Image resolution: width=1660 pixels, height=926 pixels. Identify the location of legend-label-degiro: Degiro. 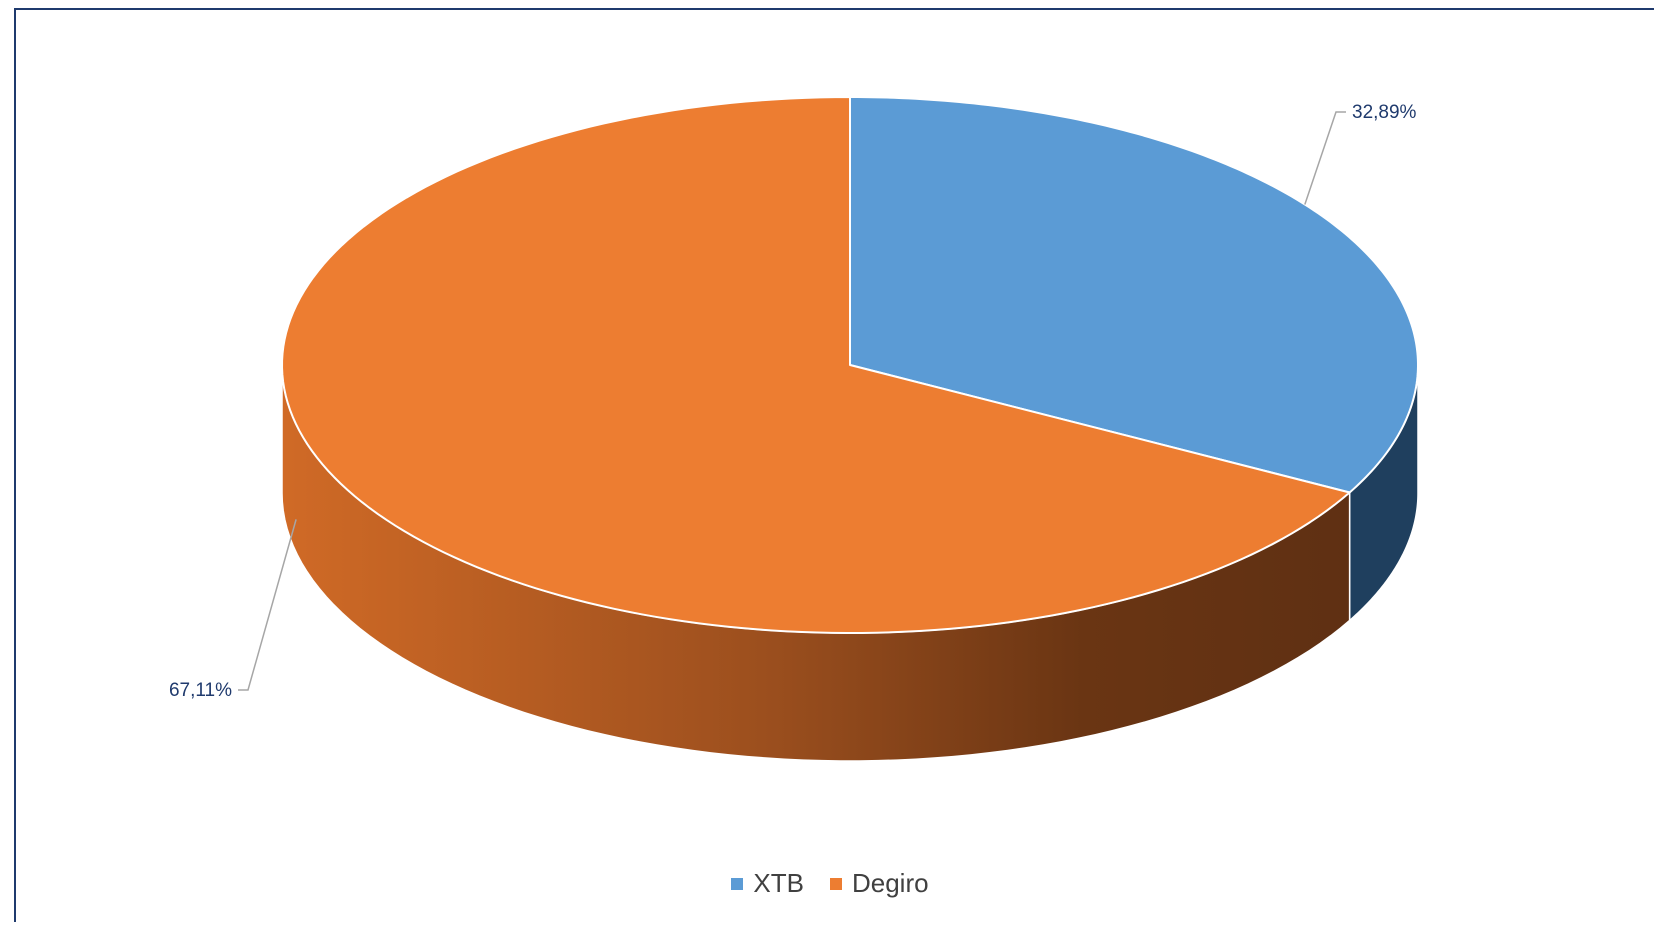
(890, 883).